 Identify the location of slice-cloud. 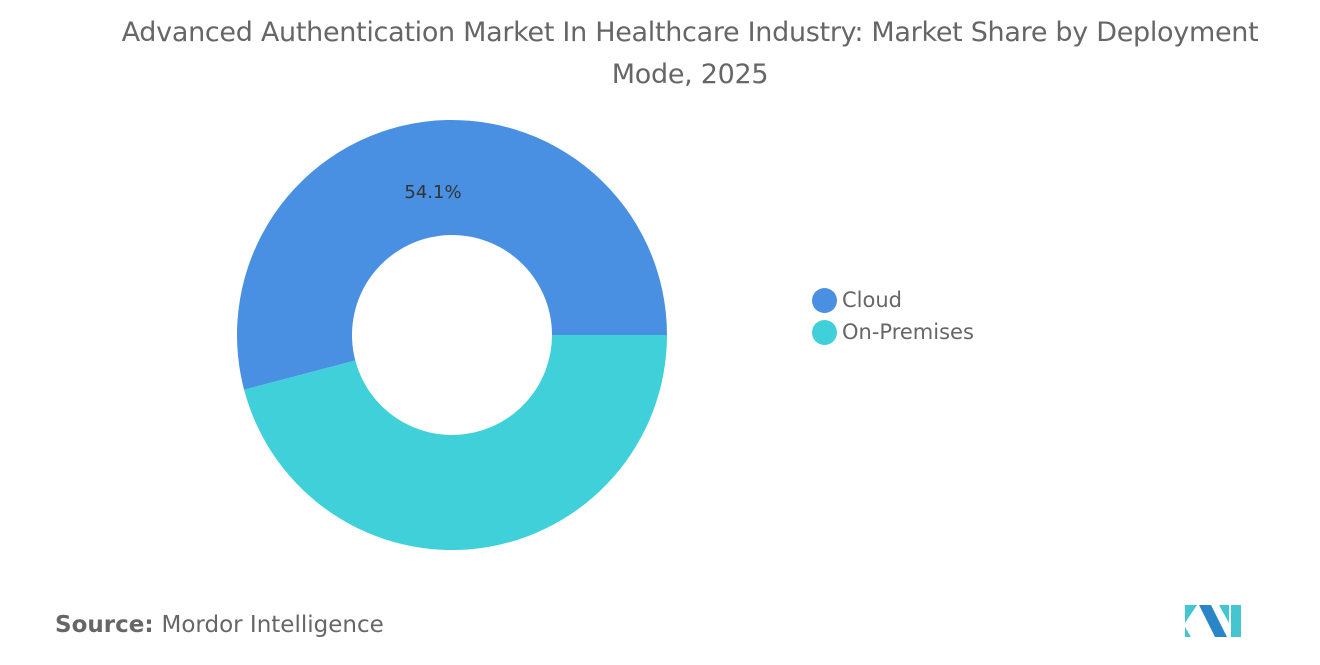
(452, 255).